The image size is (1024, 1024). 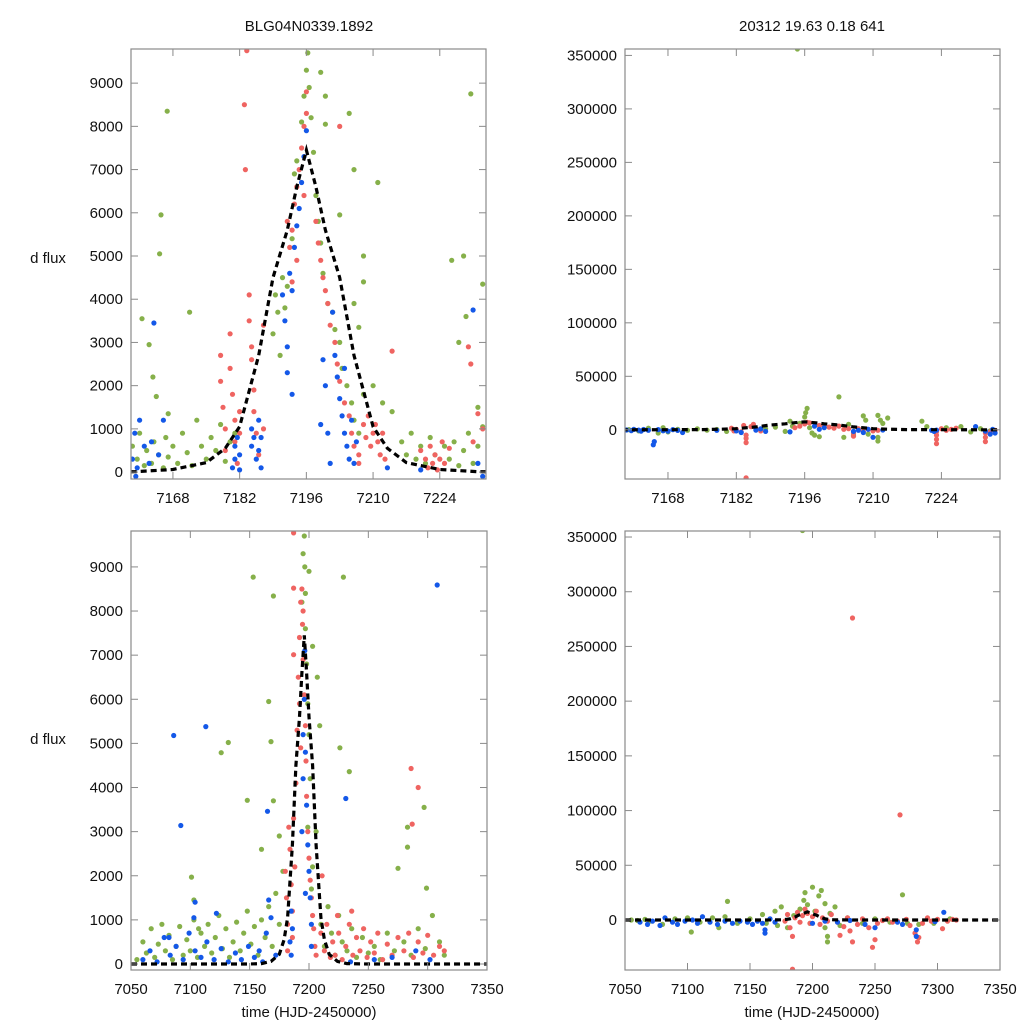 I want to click on x-tick-label: 7168, so click(x=172, y=498).